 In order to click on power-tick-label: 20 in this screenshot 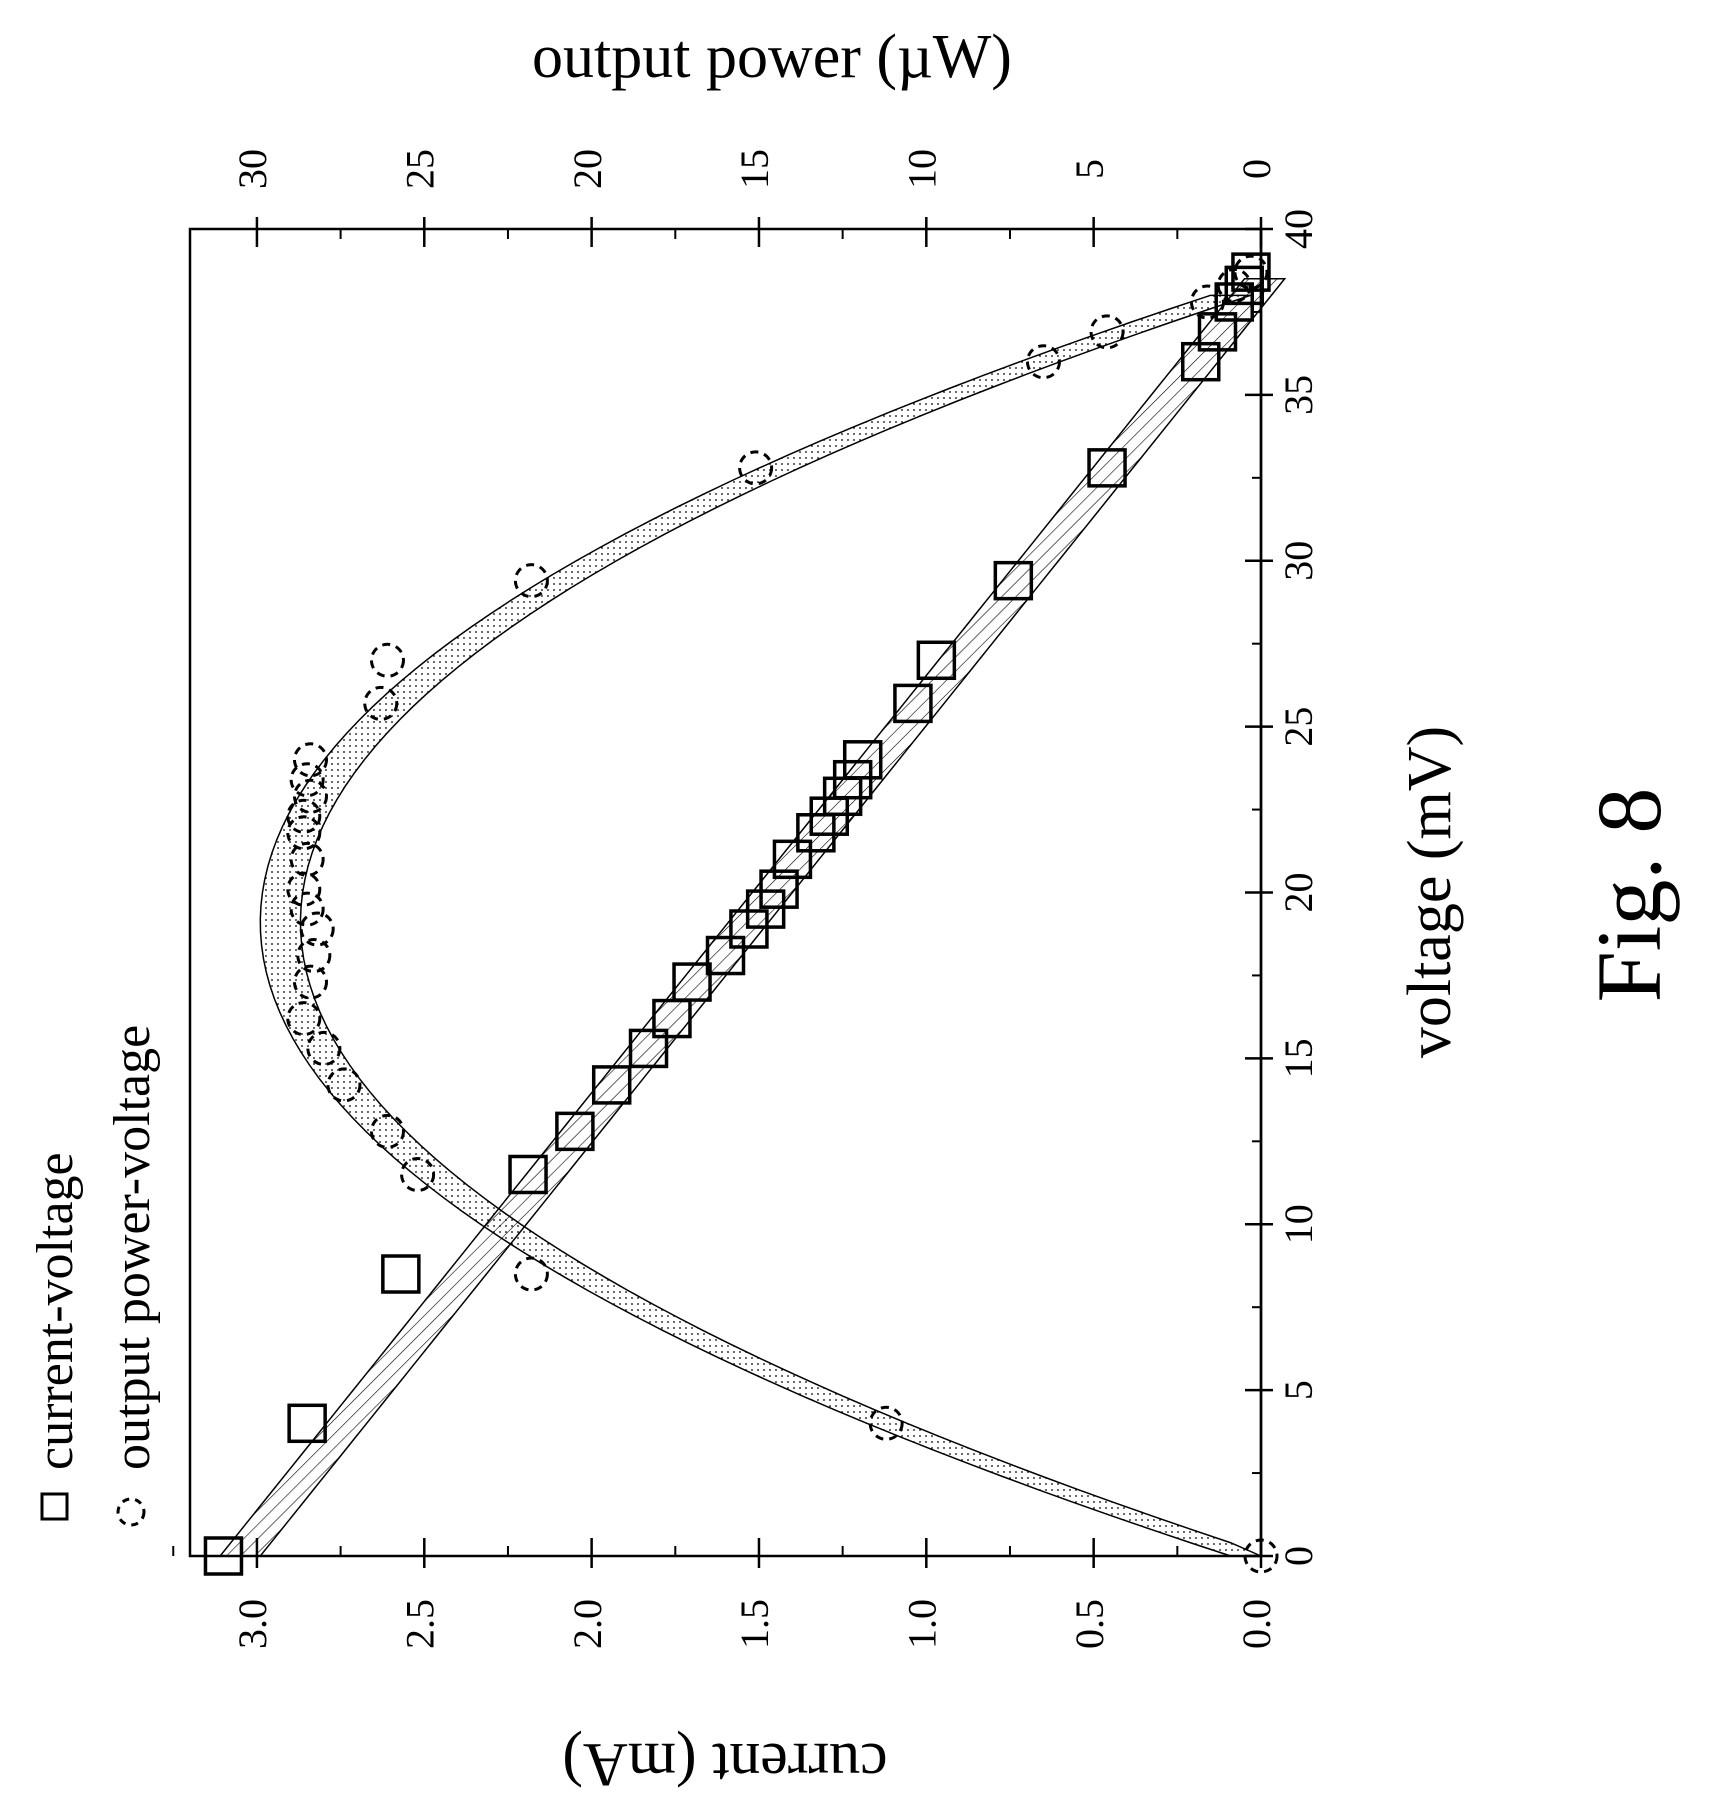, I will do `click(587, 169)`.